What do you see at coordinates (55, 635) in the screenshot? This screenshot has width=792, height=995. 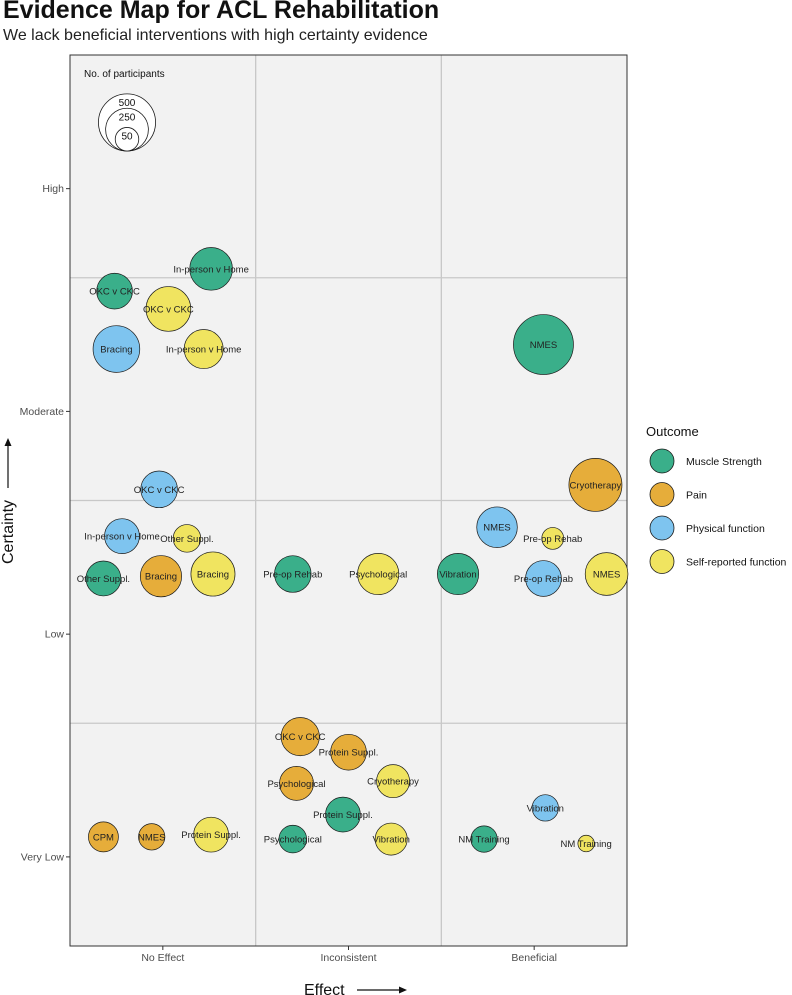 I see `y-tick-label: Low` at bounding box center [55, 635].